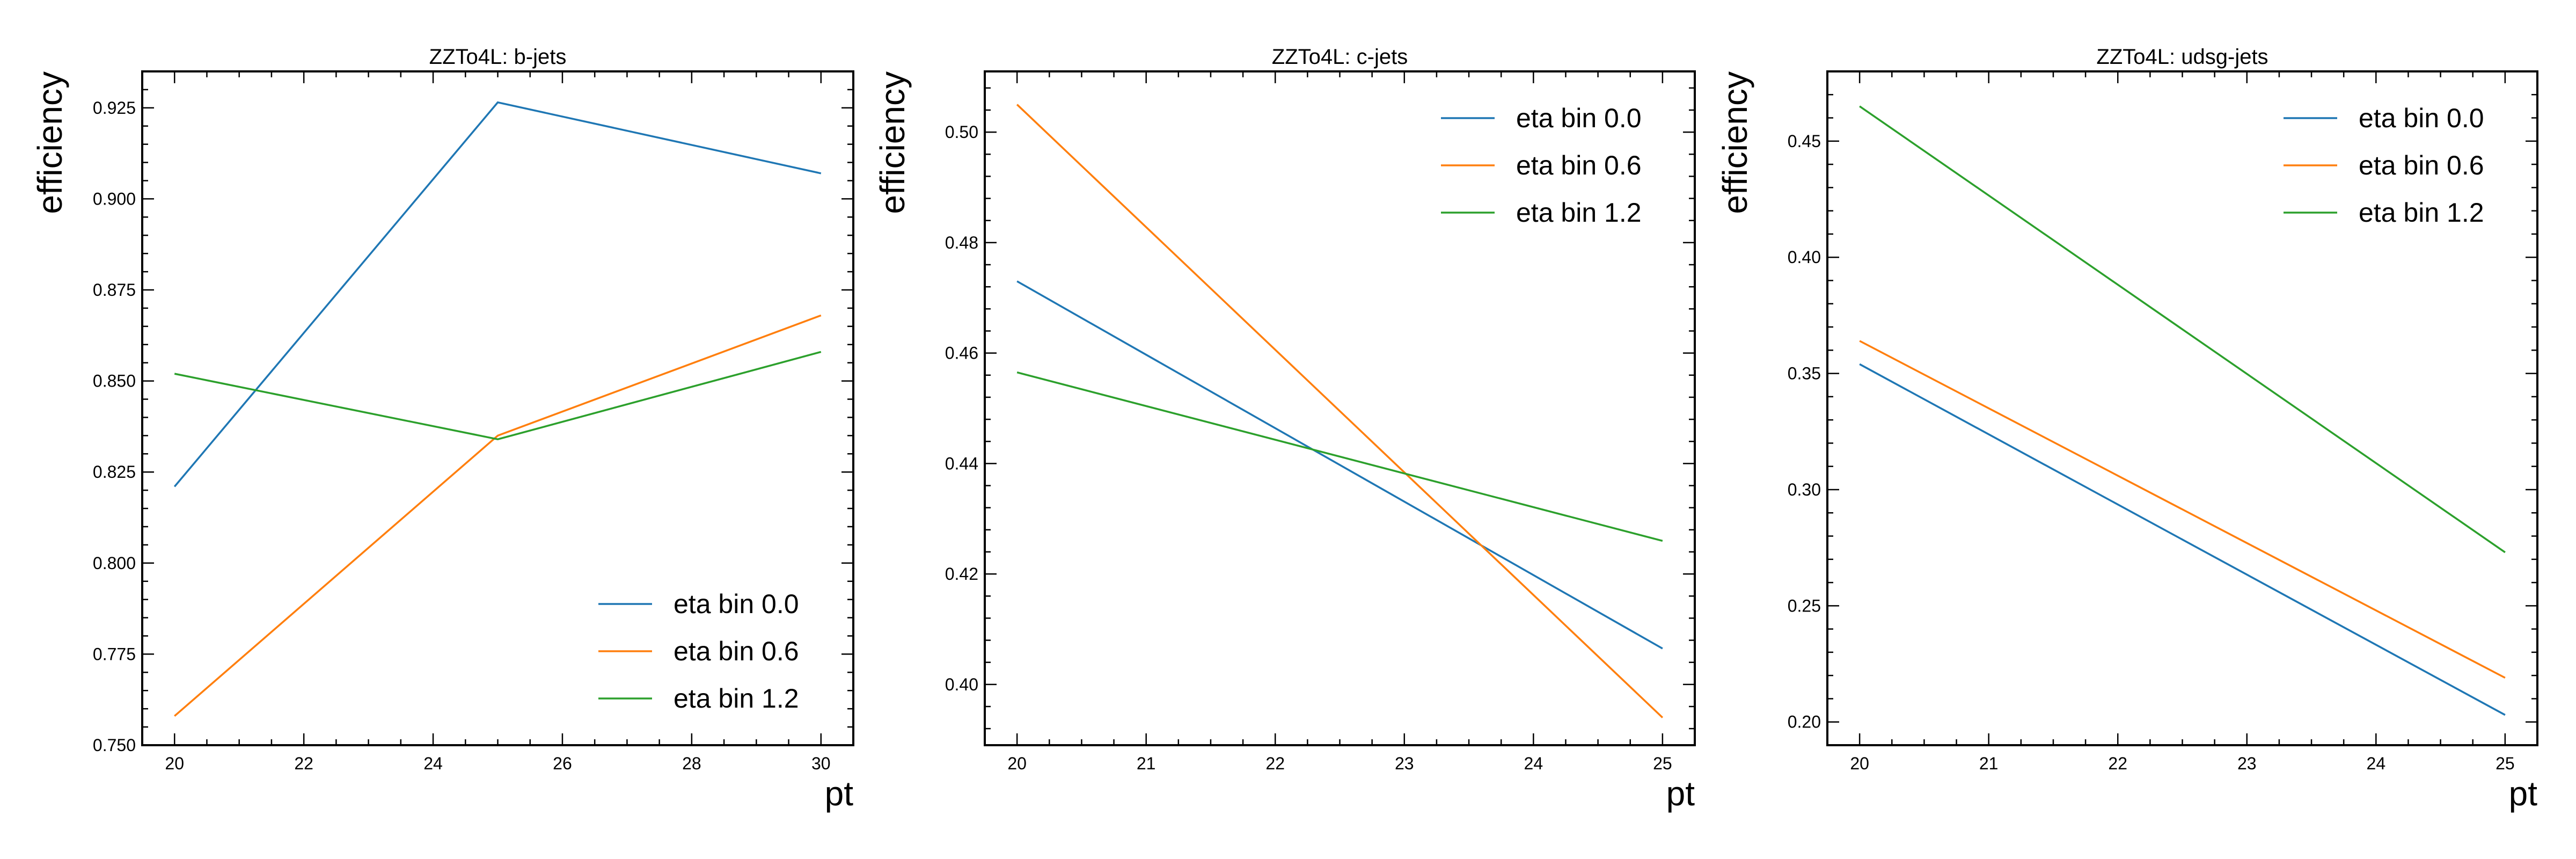 The width and height of the screenshot is (2576, 859). What do you see at coordinates (562, 763) in the screenshot?
I see `x-tick-label: 26` at bounding box center [562, 763].